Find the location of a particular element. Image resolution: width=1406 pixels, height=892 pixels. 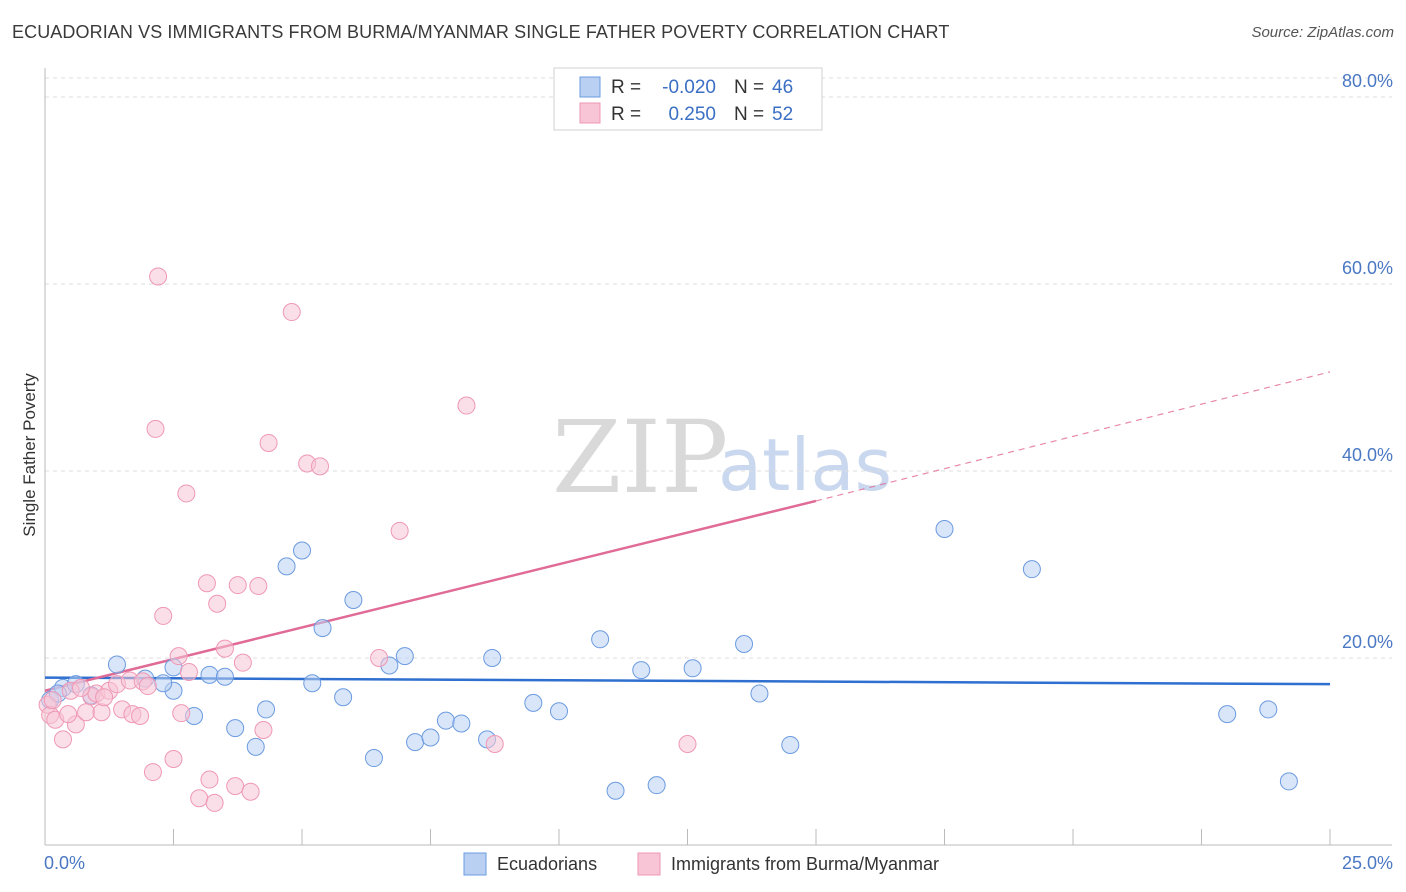

trend-line-burma-extension is located at coordinates (1073, 436).